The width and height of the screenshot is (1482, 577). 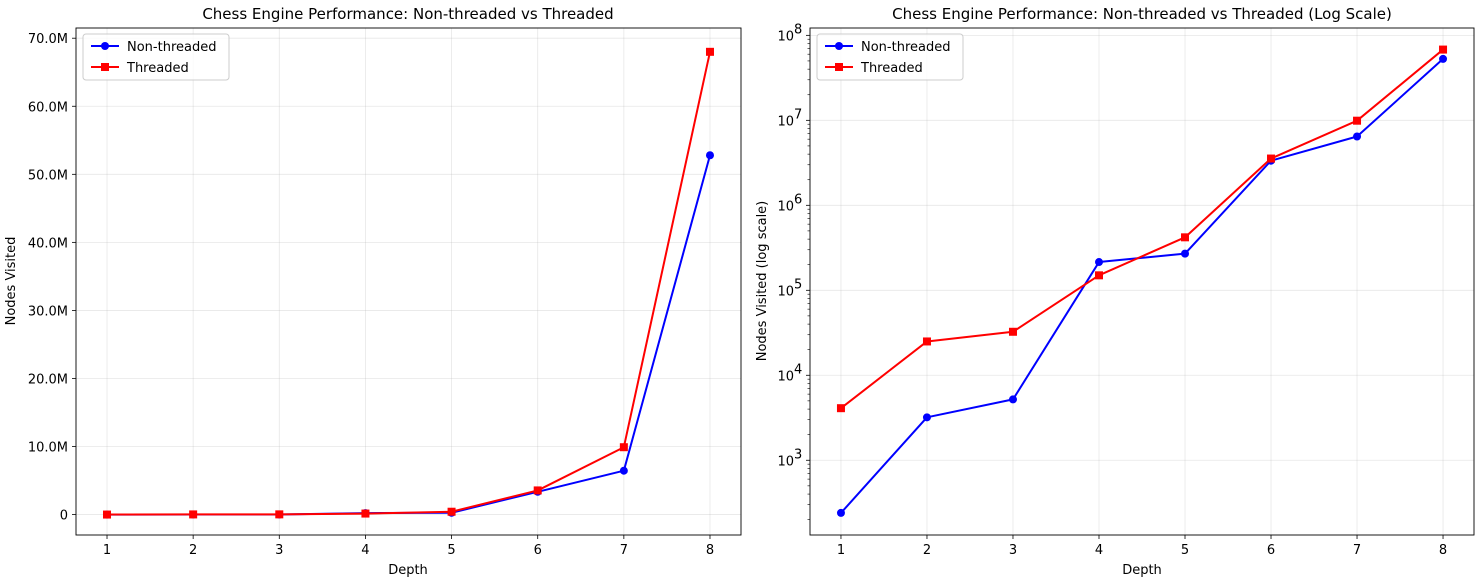 I want to click on y-tick-label: 60.0M, so click(x=48, y=107).